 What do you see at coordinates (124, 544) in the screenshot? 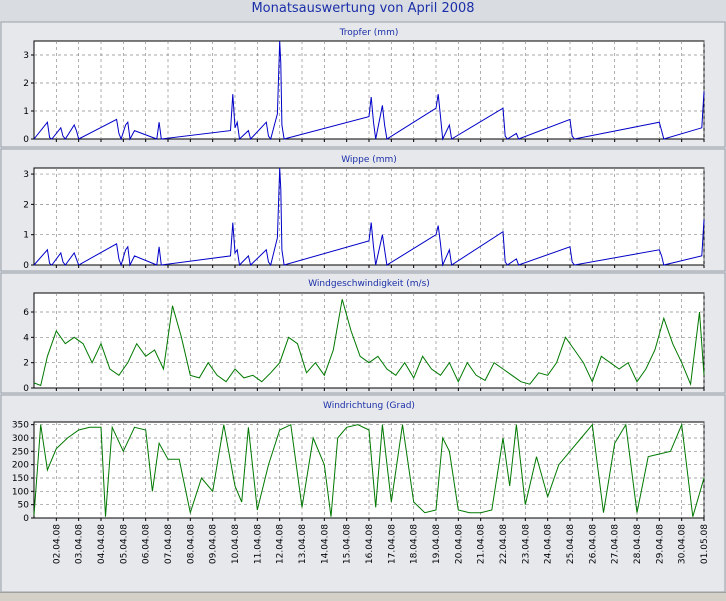
I see `x-tick-label: 05.04.08` at bounding box center [124, 544].